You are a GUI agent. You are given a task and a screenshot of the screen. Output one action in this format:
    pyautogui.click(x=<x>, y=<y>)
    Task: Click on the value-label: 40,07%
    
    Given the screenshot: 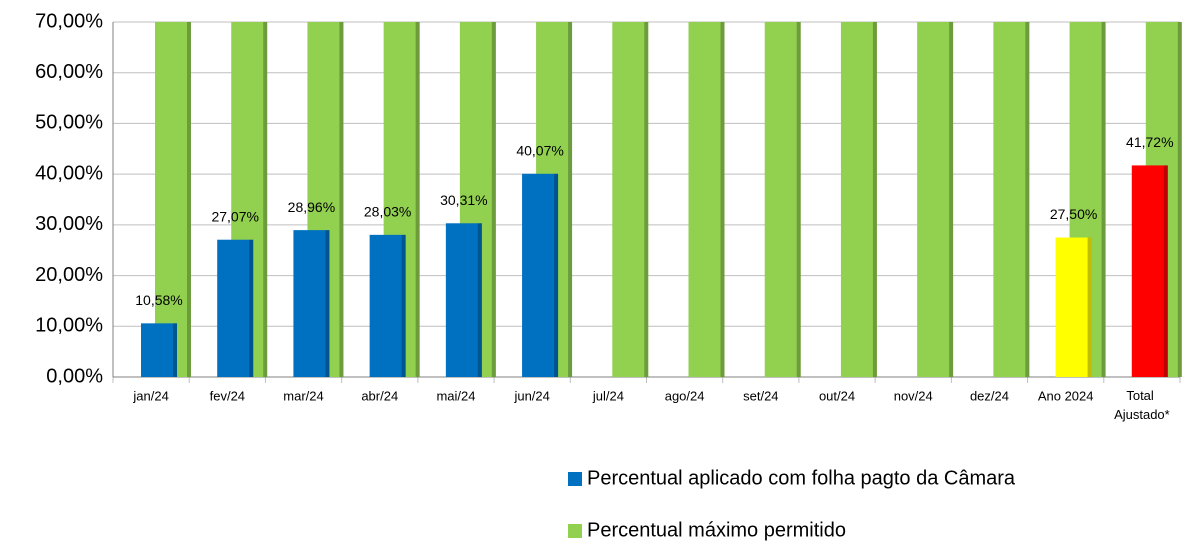 What is the action you would take?
    pyautogui.click(x=539, y=150)
    